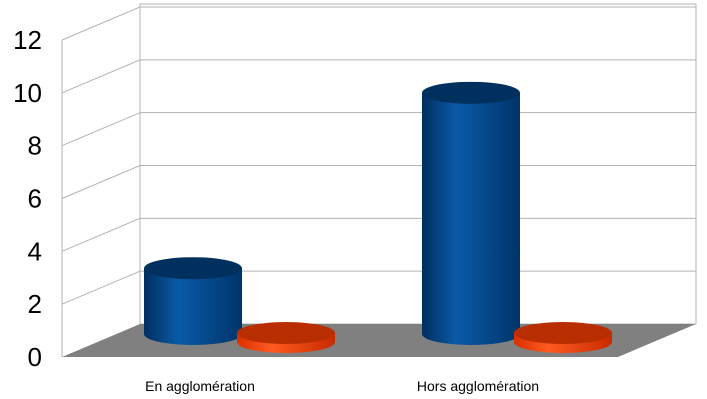 Image resolution: width=707 pixels, height=399 pixels. What do you see at coordinates (478, 386) in the screenshot?
I see `category-label: Hors agglomération` at bounding box center [478, 386].